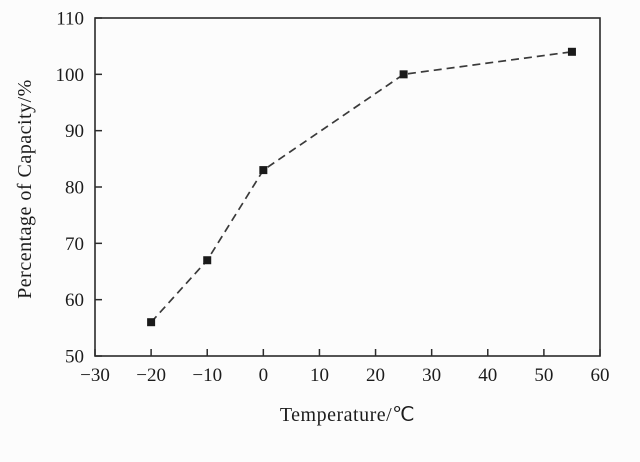 This screenshot has width=640, height=462. What do you see at coordinates (25, 189) in the screenshot?
I see `y-axis-label: Percentage of Capacity/%` at bounding box center [25, 189].